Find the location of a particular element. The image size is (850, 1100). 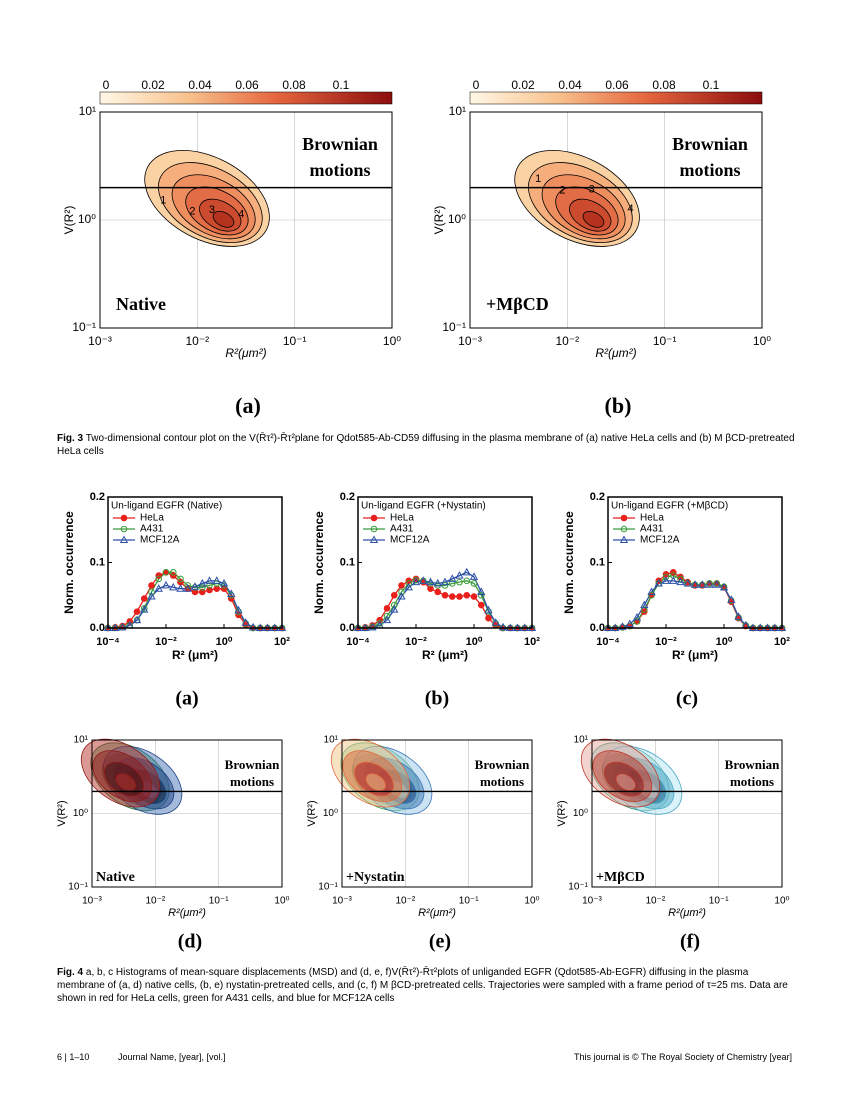

y-tick-label: 10⁻¹ is located at coordinates (454, 327).